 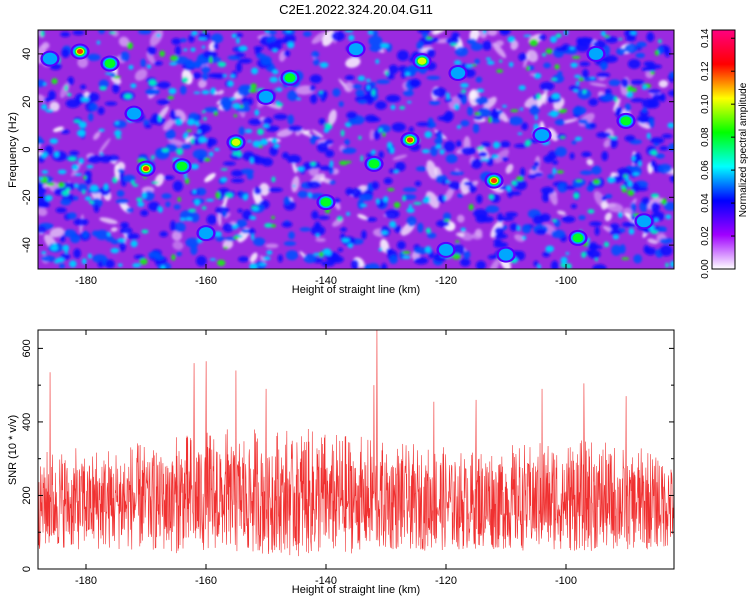 I want to click on heatmap-y-tick-label: 40, so click(x=27, y=54).